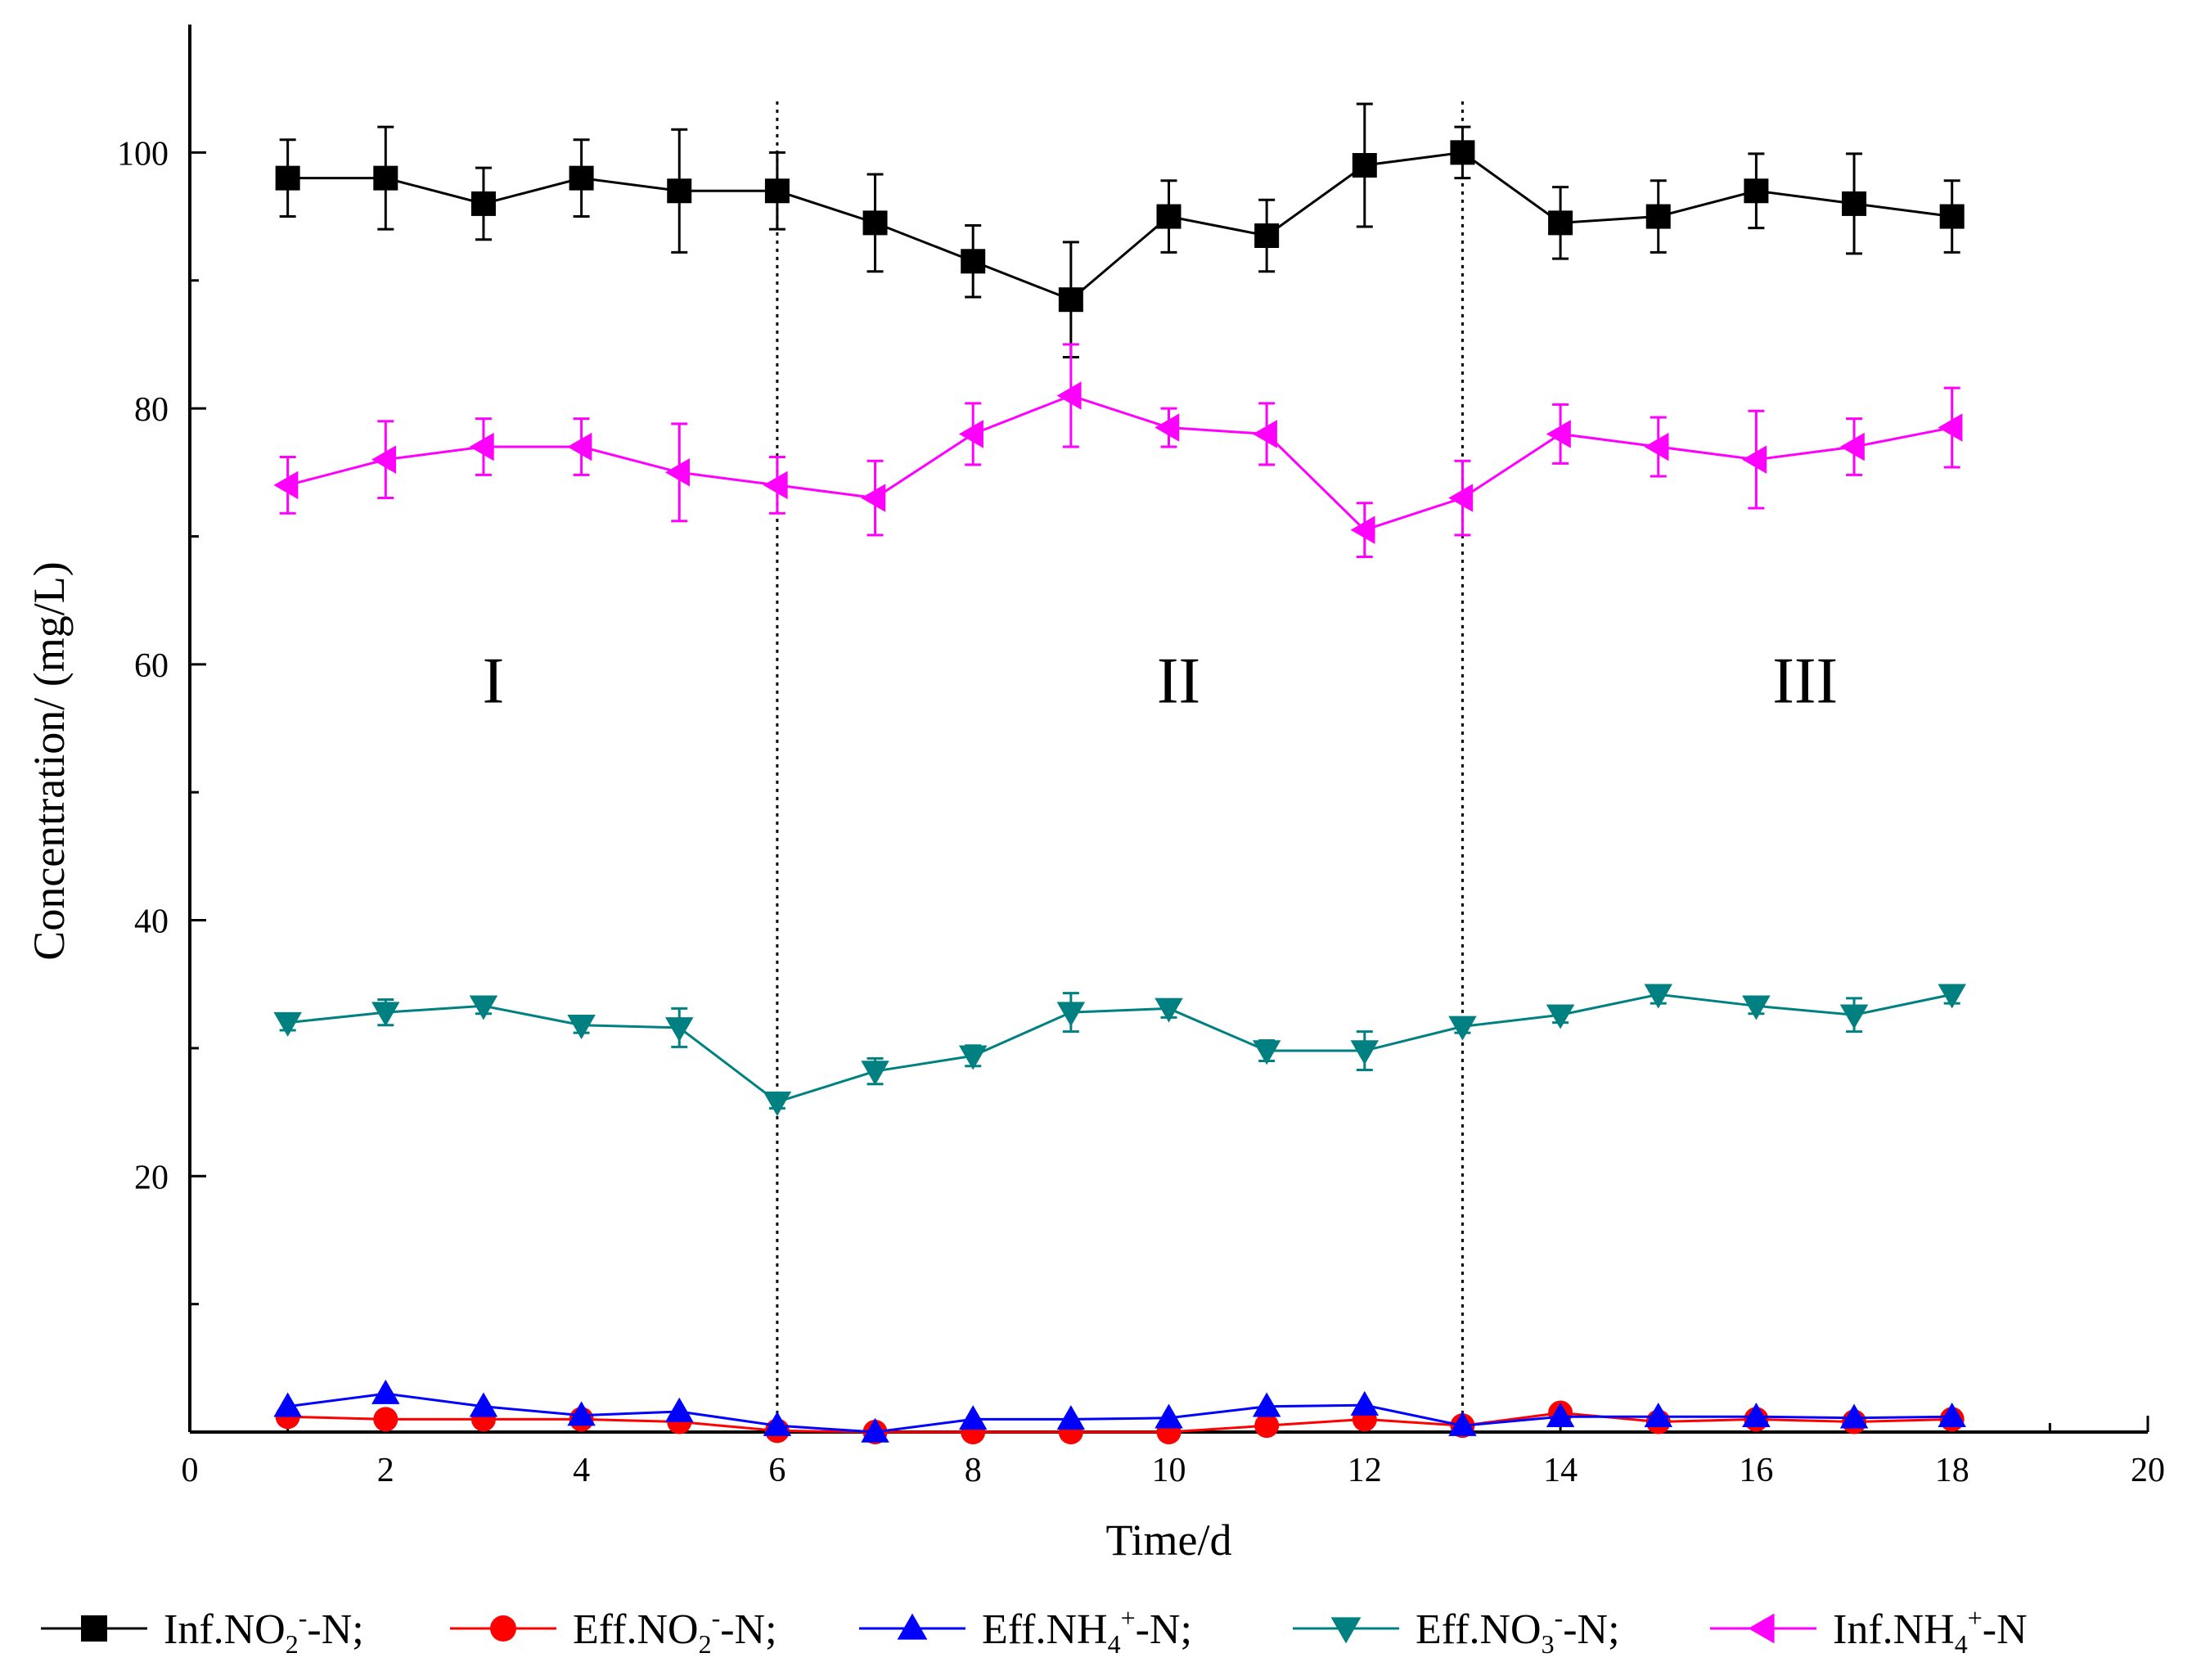 The height and width of the screenshot is (1680, 2192). Describe the element at coordinates (385, 1471) in the screenshot. I see `x-tick-label-2: 2` at that location.